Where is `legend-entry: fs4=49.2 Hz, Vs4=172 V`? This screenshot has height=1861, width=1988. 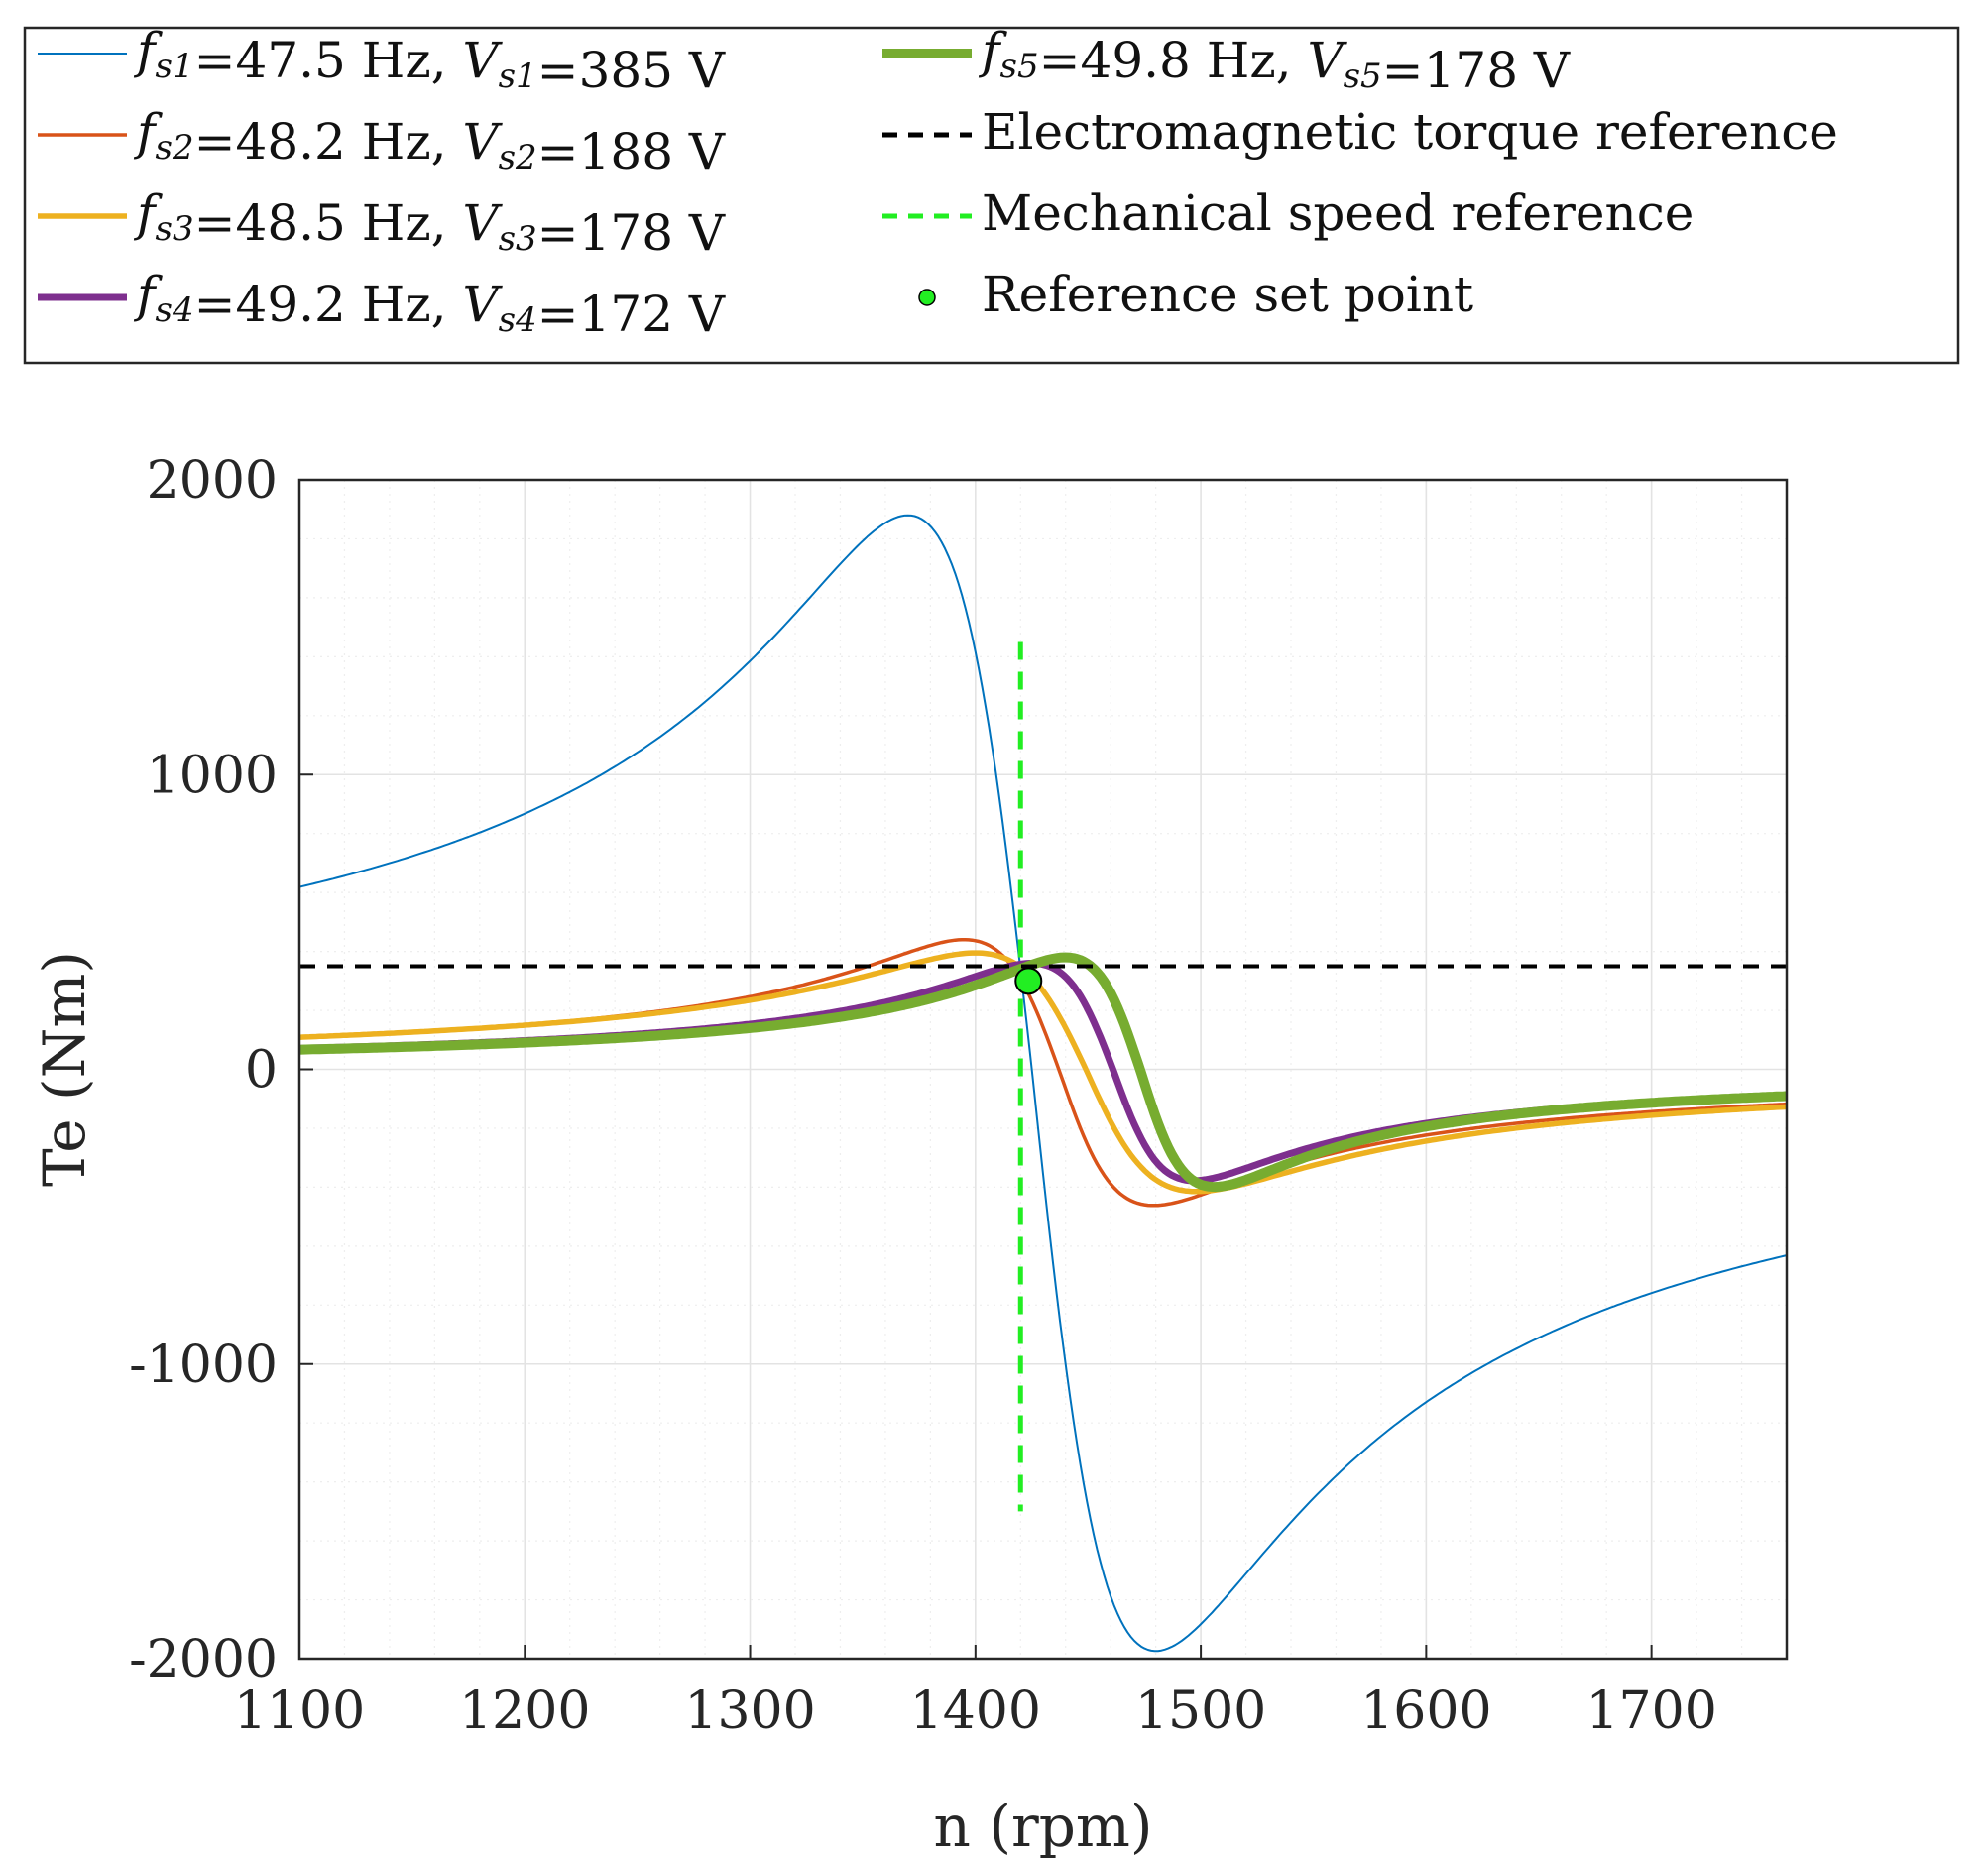 legend-entry: fs4=49.2 Hz, Vs4=172 V is located at coordinates (382, 304).